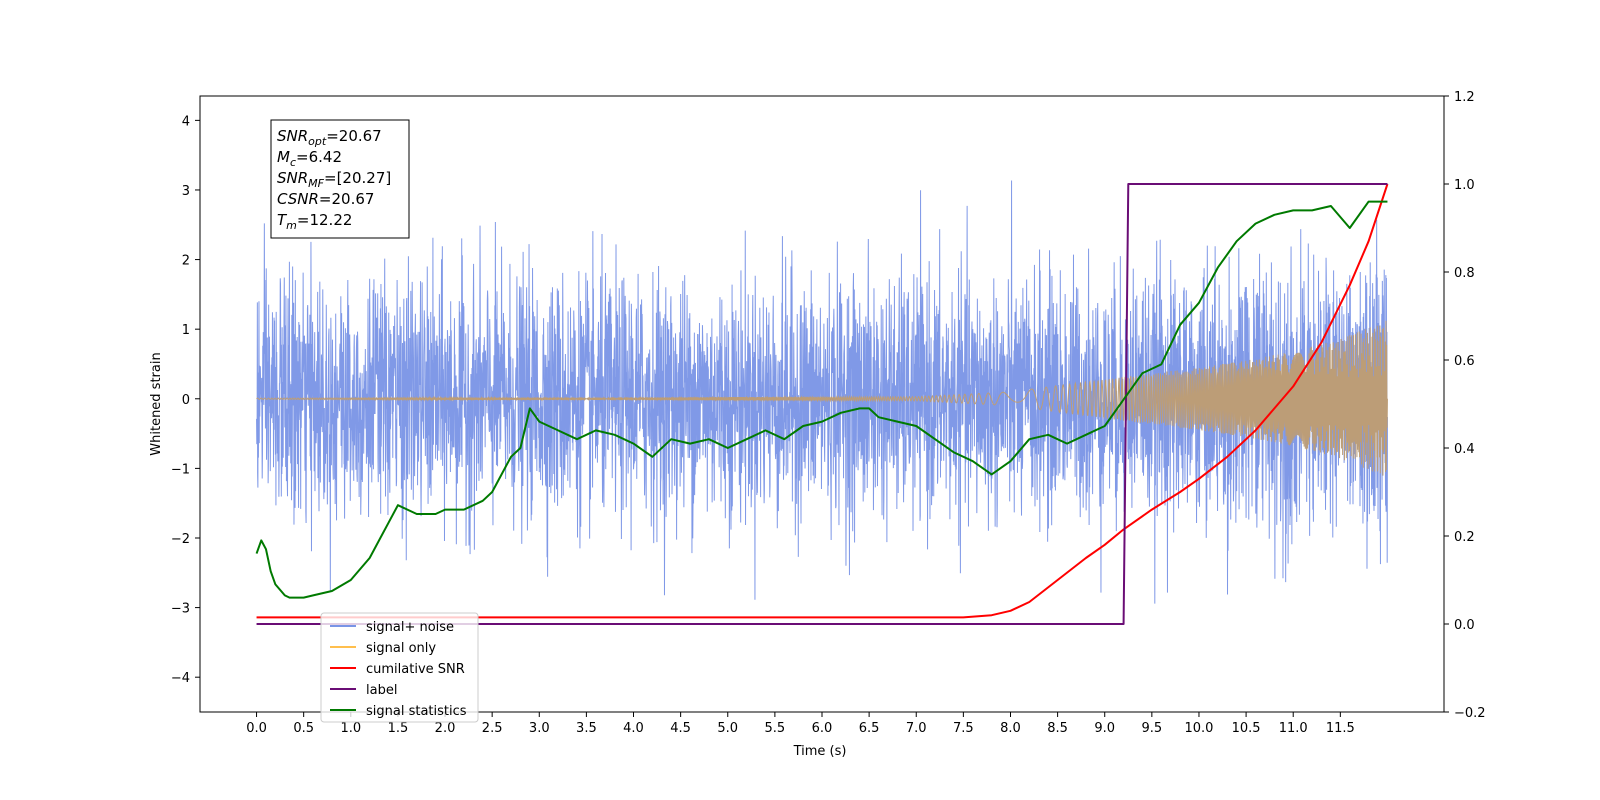 The image size is (1600, 800). Describe the element at coordinates (586, 728) in the screenshot. I see `x-tick-label: 3.5` at that location.